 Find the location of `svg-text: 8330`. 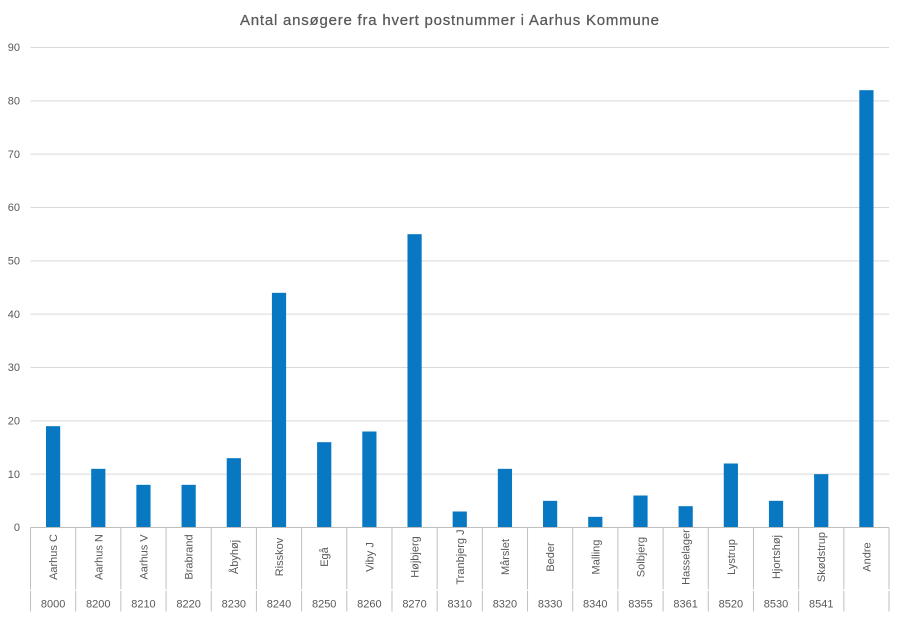

svg-text: 8330 is located at coordinates (550, 605).